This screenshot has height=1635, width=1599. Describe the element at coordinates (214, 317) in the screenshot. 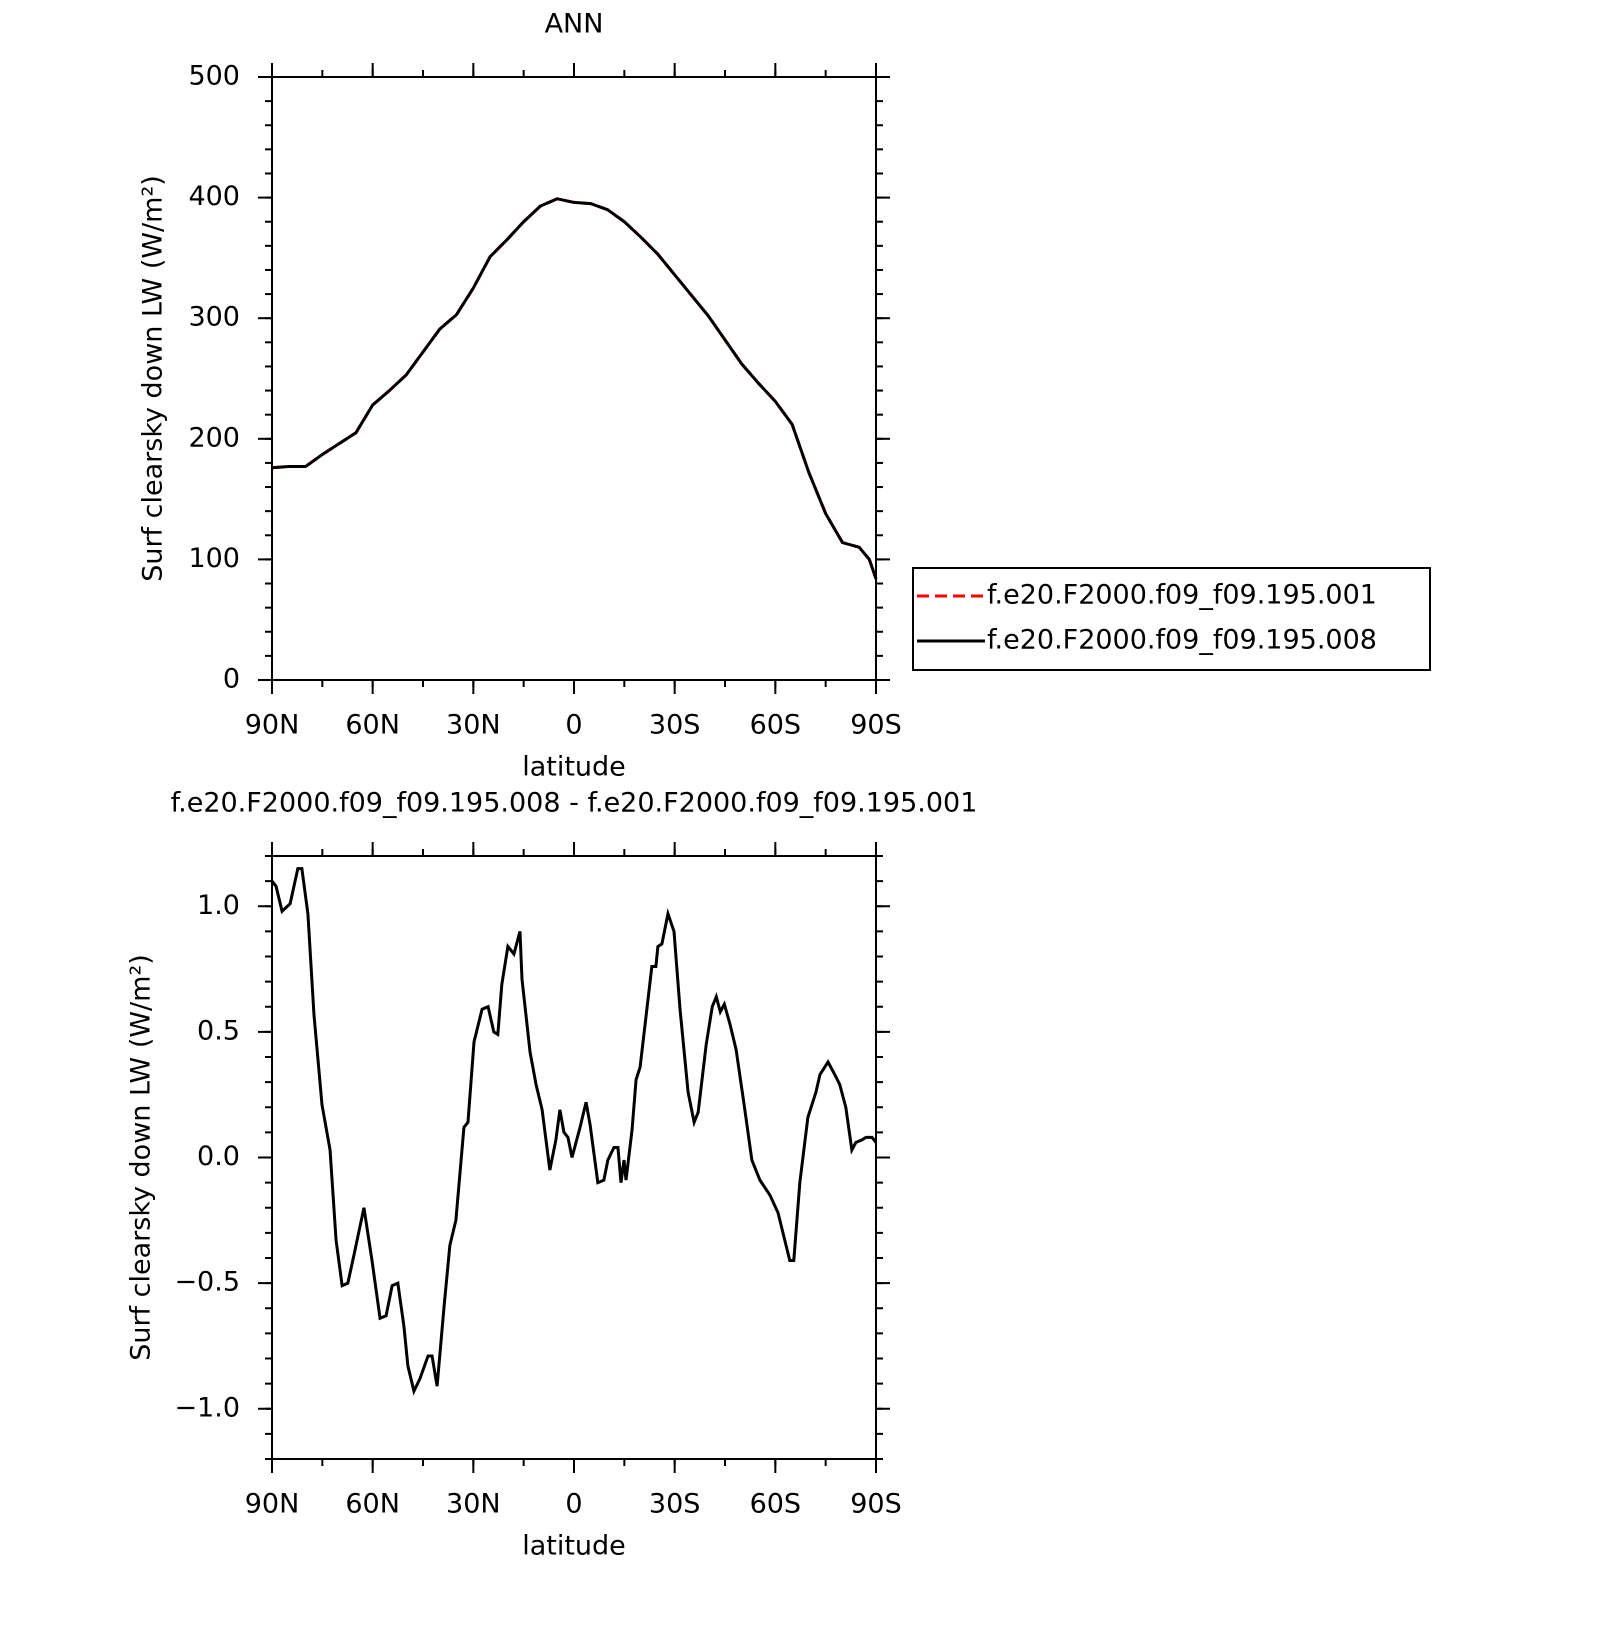

I see `y-tick-label: 300` at that location.